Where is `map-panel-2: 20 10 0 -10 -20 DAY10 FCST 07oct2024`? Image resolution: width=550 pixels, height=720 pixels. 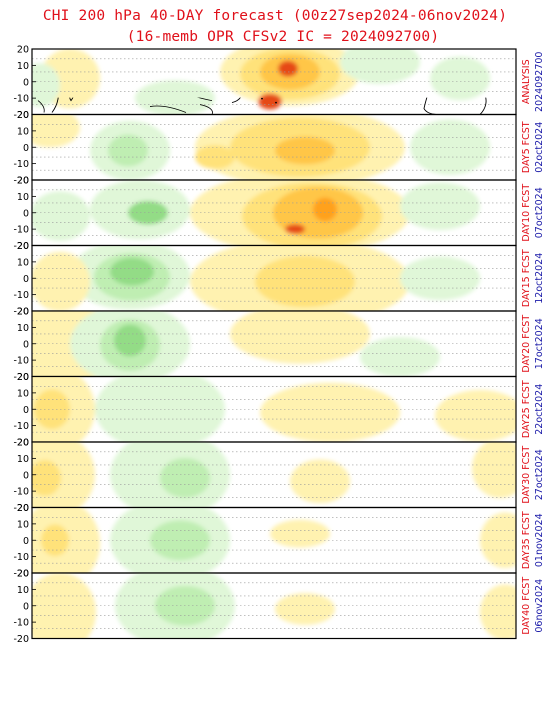 map-panel-2: 20 10 0 -10 -20 DAY10 FCST 07oct2024 is located at coordinates (279, 214).